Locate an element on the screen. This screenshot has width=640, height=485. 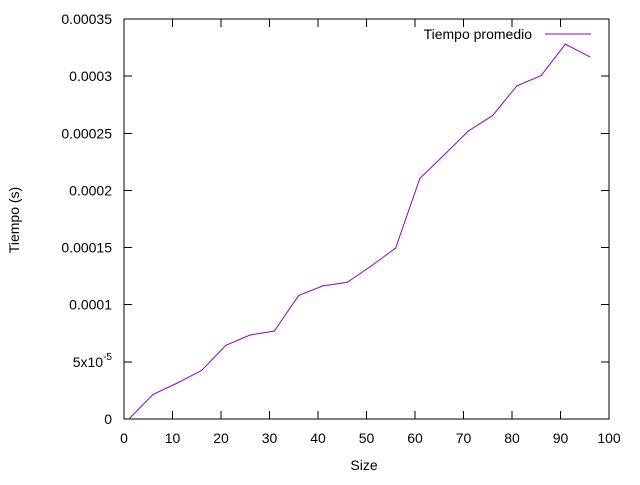
y-tick-label: 0 is located at coordinates (108, 419).